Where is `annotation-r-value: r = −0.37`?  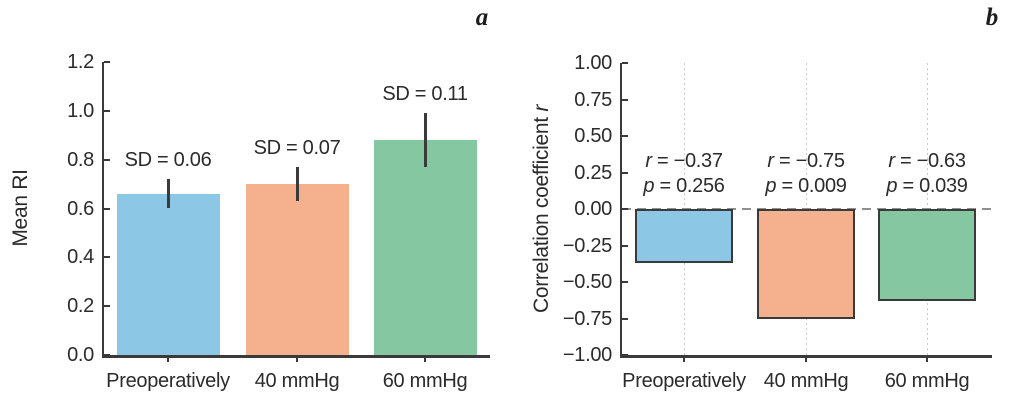
annotation-r-value: r = −0.37 is located at coordinates (684, 161).